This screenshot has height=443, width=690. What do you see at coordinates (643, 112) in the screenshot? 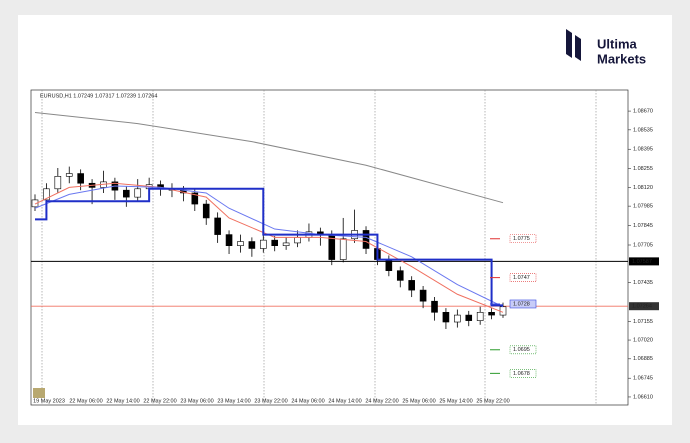
I see `y-tick-label: 1.08670` at bounding box center [643, 112].